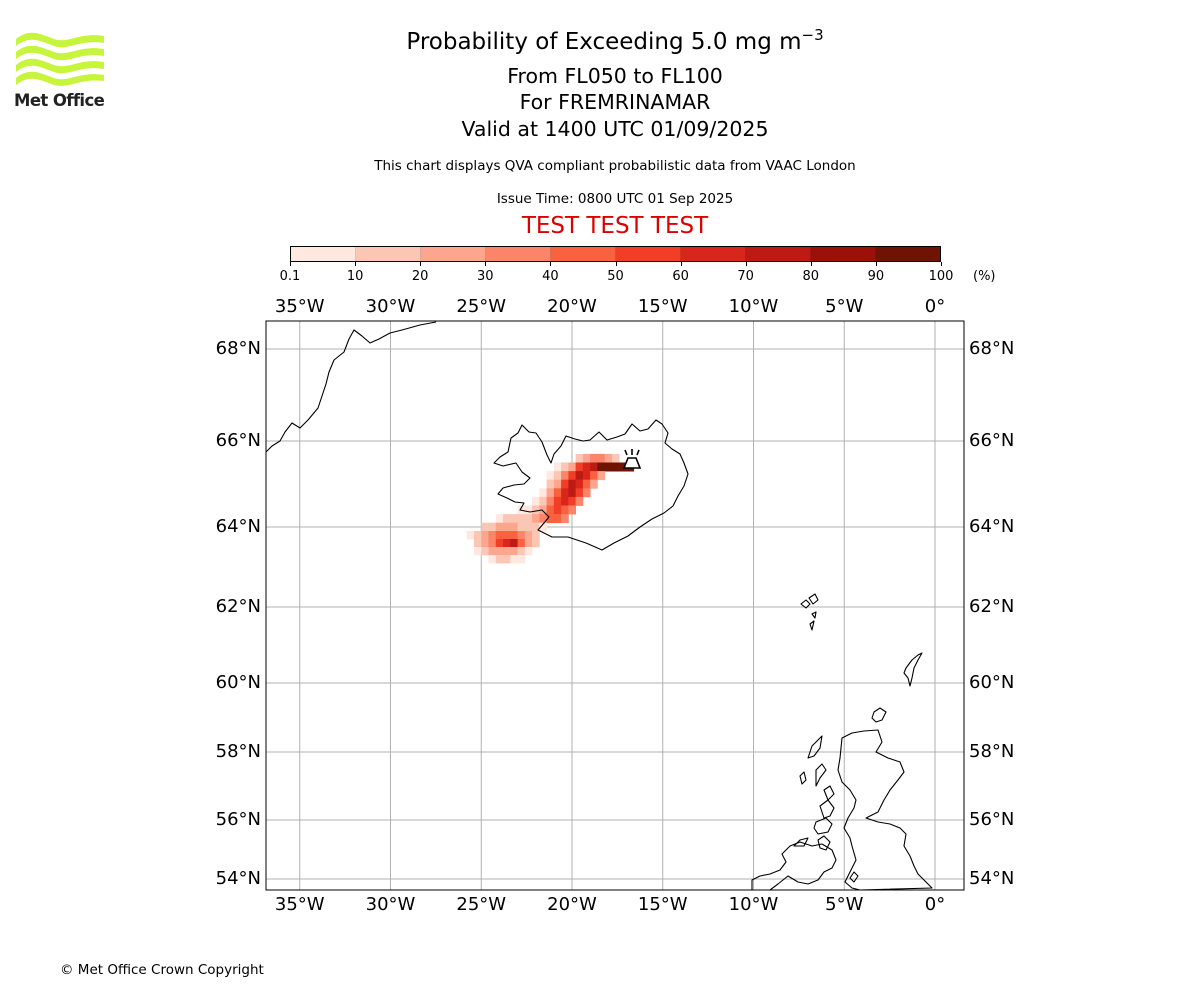  What do you see at coordinates (992, 526) in the screenshot?
I see `latitude-label-right: 64°N` at bounding box center [992, 526].